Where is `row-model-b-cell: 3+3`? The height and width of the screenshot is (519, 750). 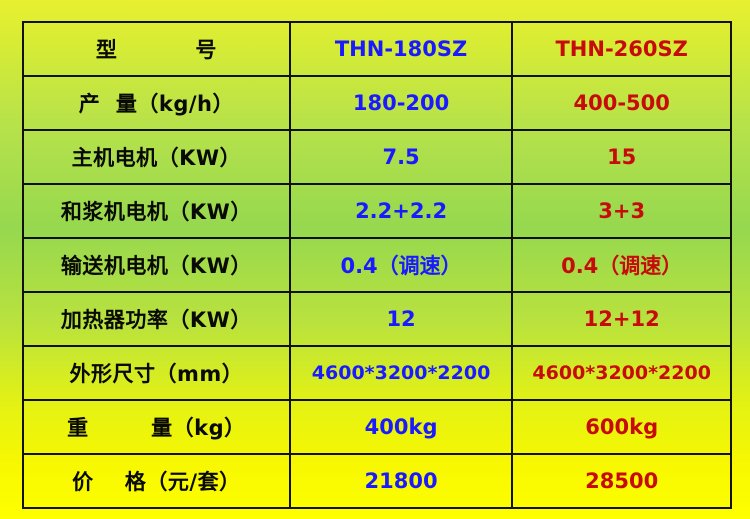
row-model-b-cell: 3+3 is located at coordinates (621, 211).